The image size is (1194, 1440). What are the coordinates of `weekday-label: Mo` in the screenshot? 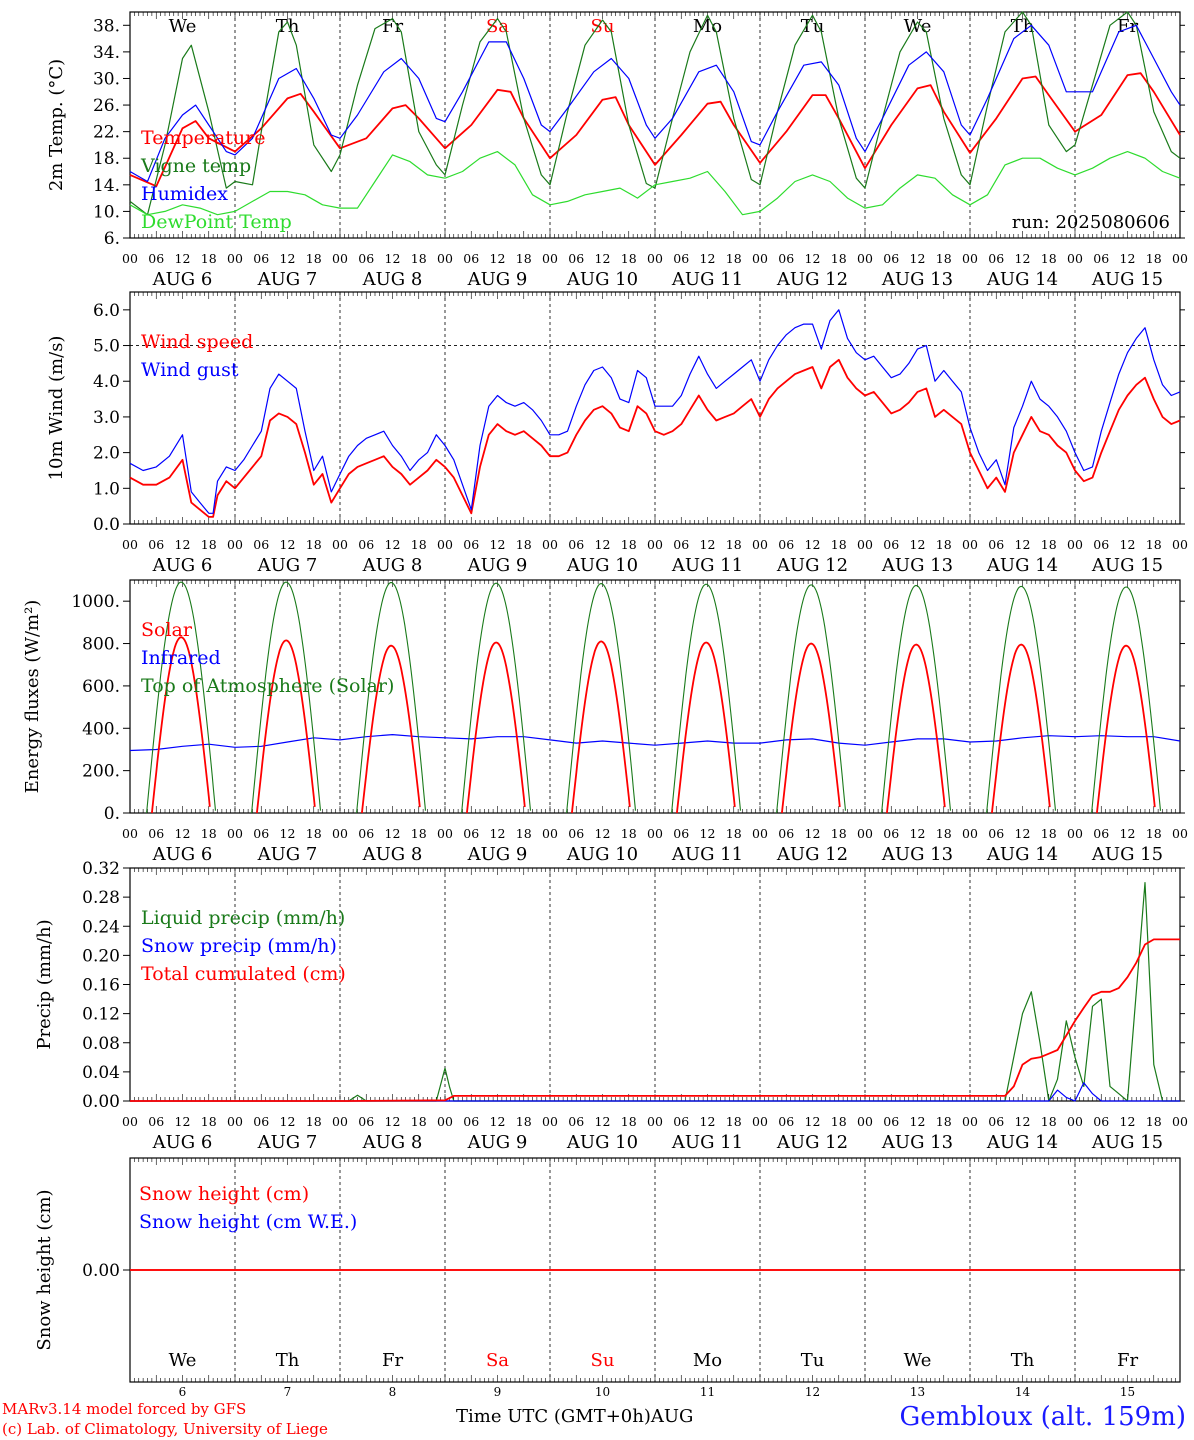 It's located at (707, 1360).